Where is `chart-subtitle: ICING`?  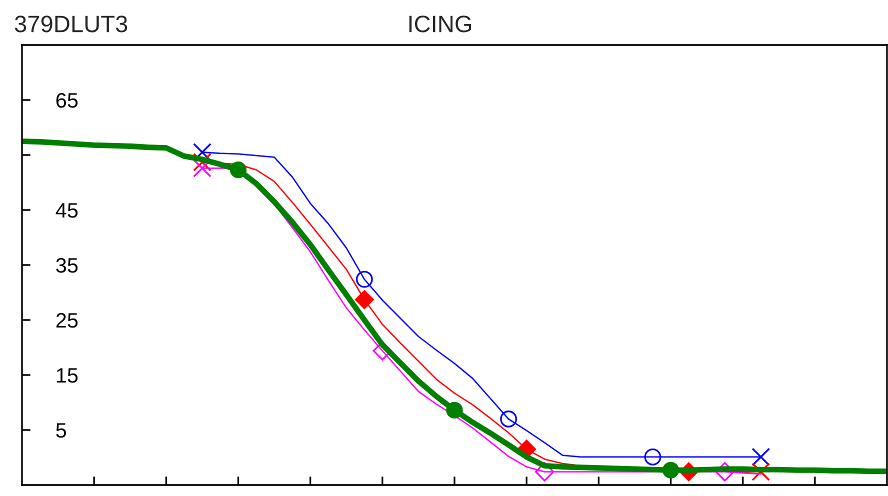
chart-subtitle: ICING is located at coordinates (440, 24).